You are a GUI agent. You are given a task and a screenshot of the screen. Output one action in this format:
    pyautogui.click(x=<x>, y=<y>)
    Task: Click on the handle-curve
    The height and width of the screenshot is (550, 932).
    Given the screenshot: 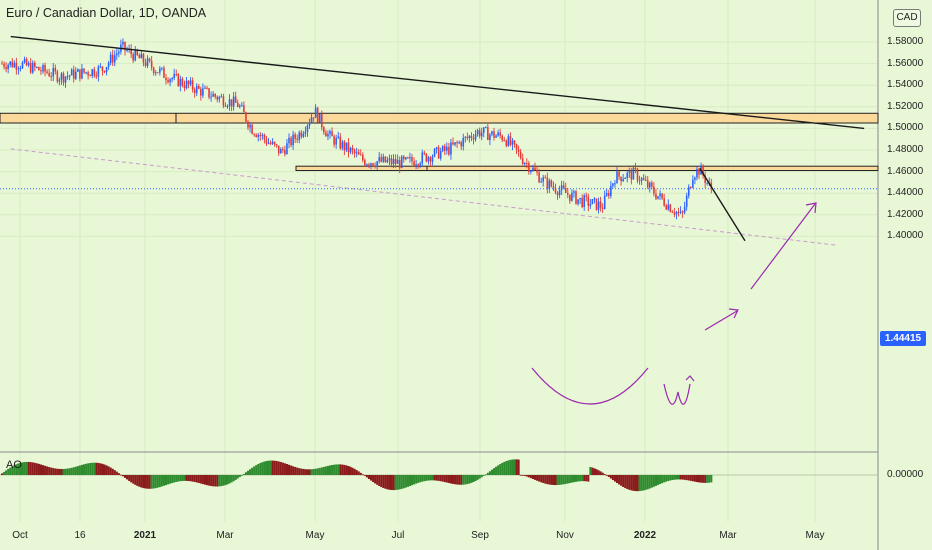 What is the action you would take?
    pyautogui.click(x=677, y=394)
    